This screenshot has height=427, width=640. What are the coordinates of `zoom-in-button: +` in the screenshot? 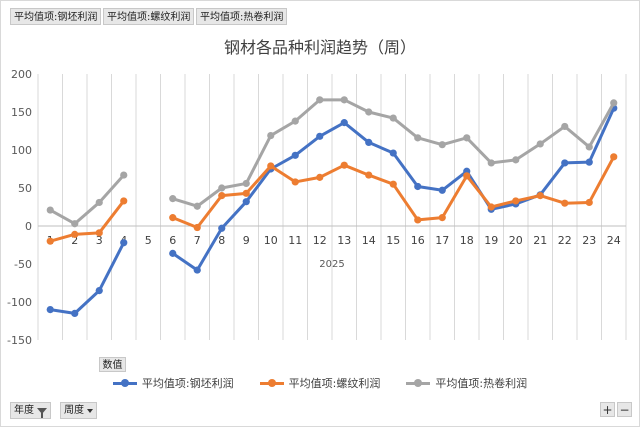 It's located at (607, 409).